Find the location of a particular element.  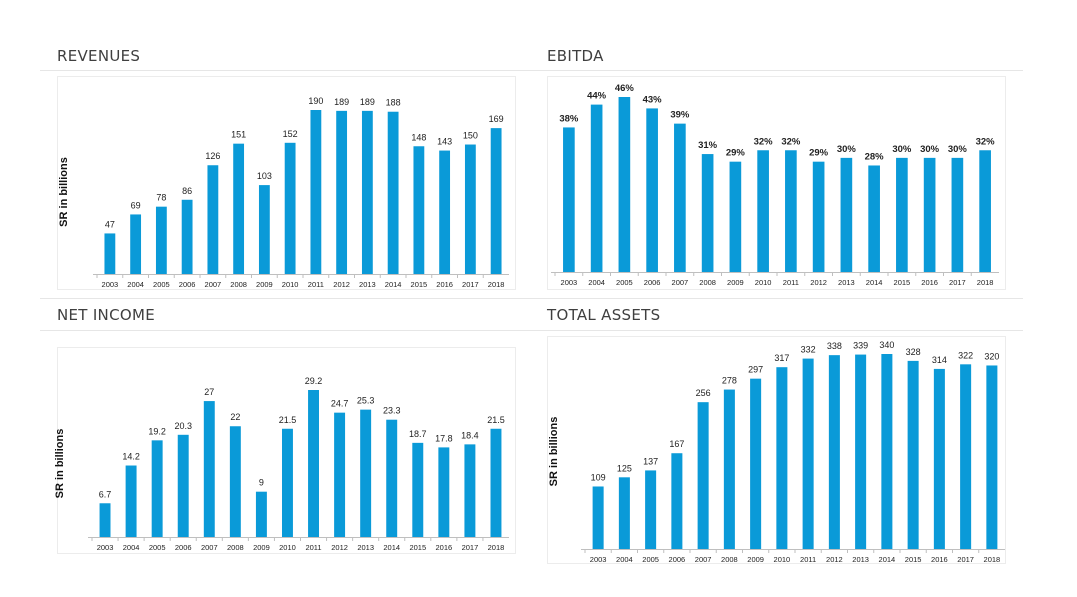

divider-lower is located at coordinates (531, 330).